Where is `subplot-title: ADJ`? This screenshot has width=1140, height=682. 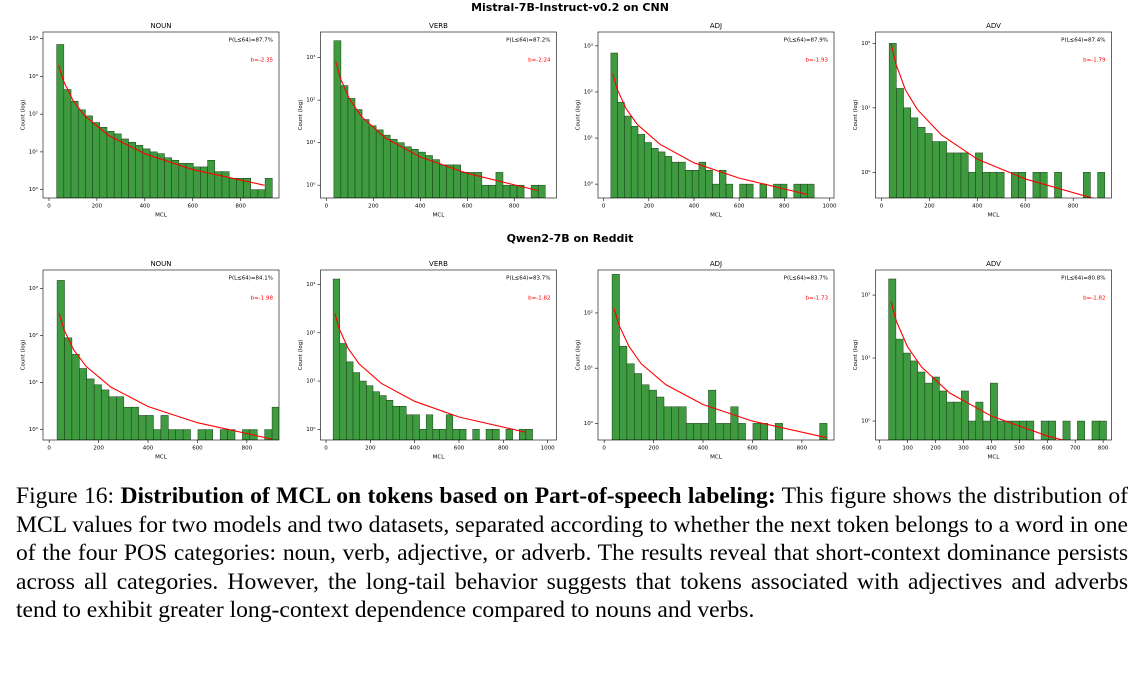
subplot-title: ADJ is located at coordinates (716, 264).